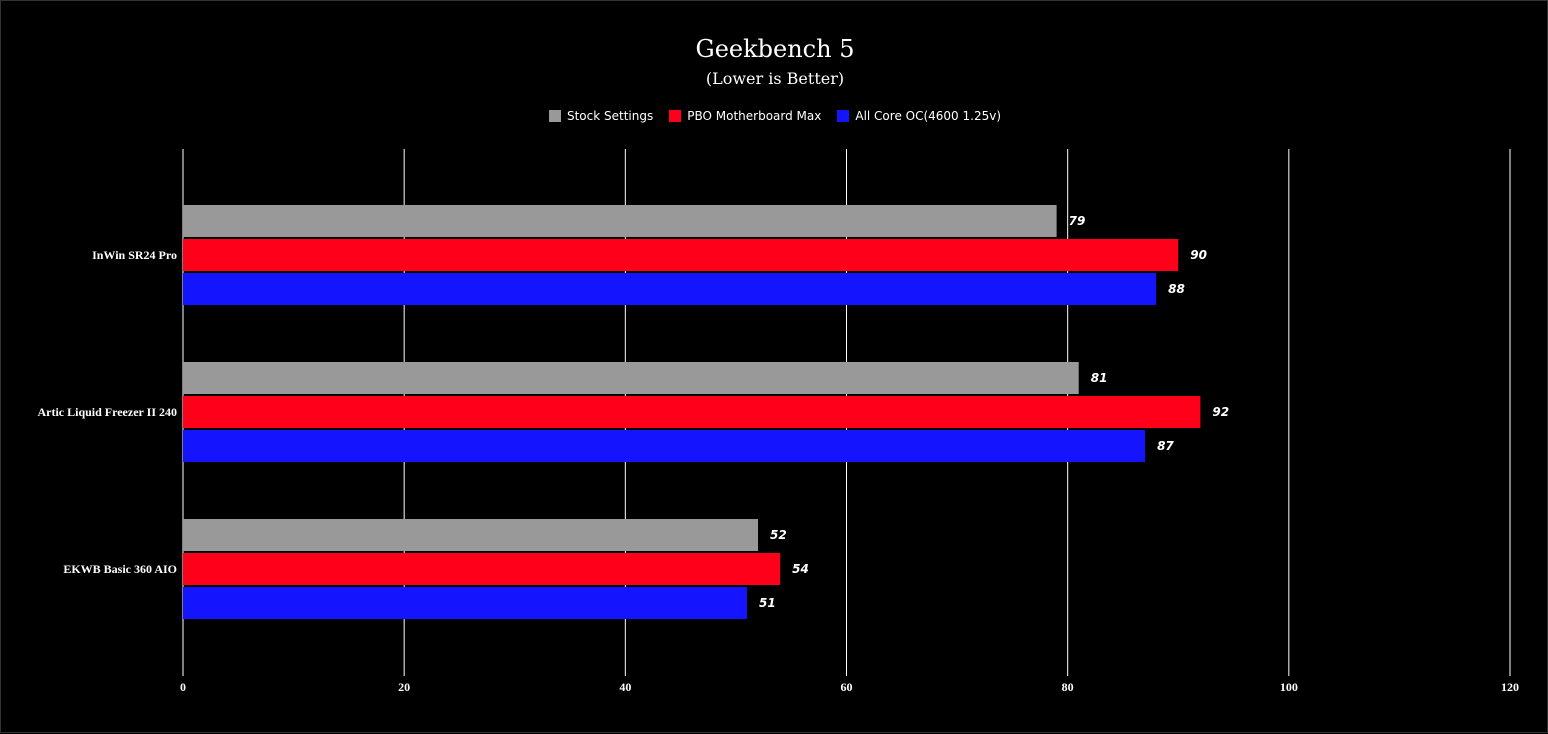 The height and width of the screenshot is (734, 1548). I want to click on x-tick-label: 60, so click(847, 687).